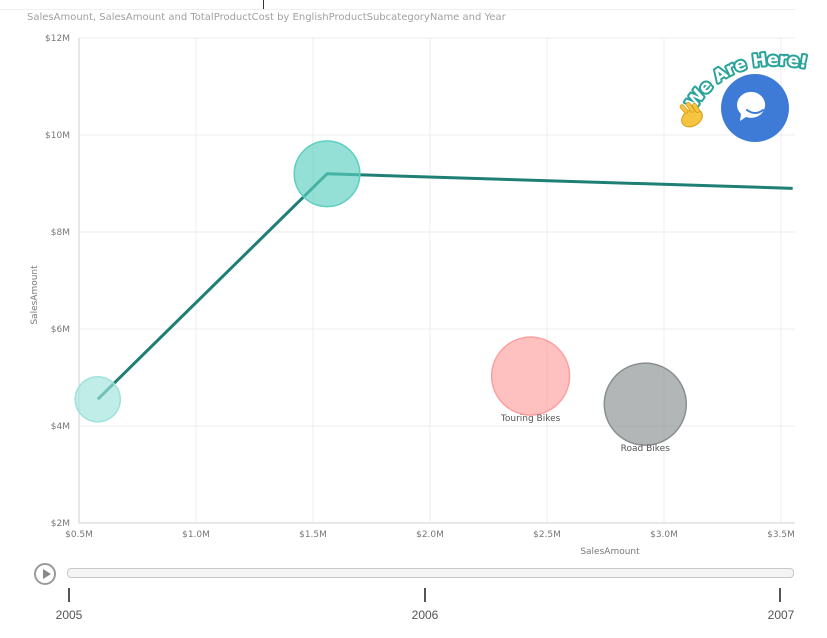 This screenshot has height=638, width=827. I want to click on play-button, so click(45, 574).